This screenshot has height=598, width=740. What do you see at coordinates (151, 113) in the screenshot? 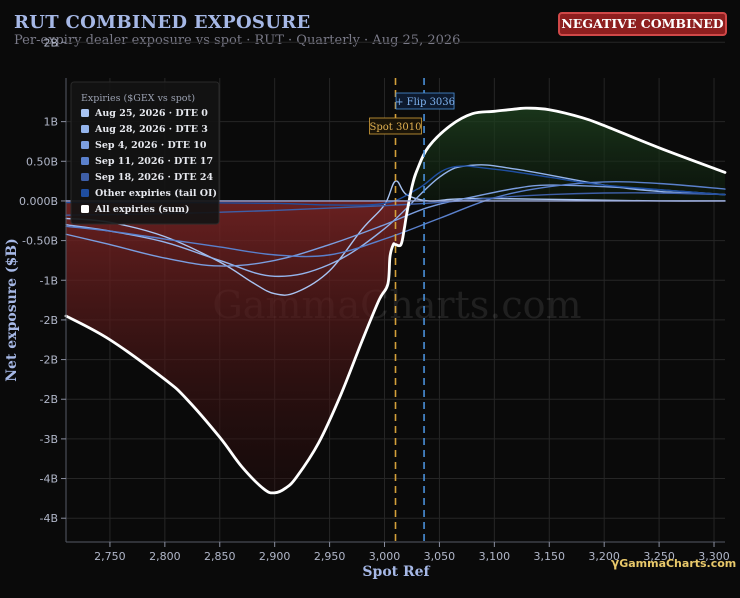
I see `legend-entry: Aug 25, 2026 · DTE 0` at bounding box center [151, 113].